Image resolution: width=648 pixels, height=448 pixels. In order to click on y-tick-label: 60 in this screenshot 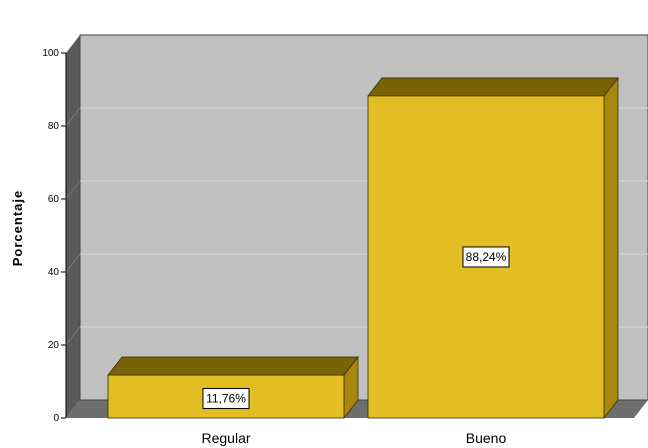, I will do `click(54, 199)`.